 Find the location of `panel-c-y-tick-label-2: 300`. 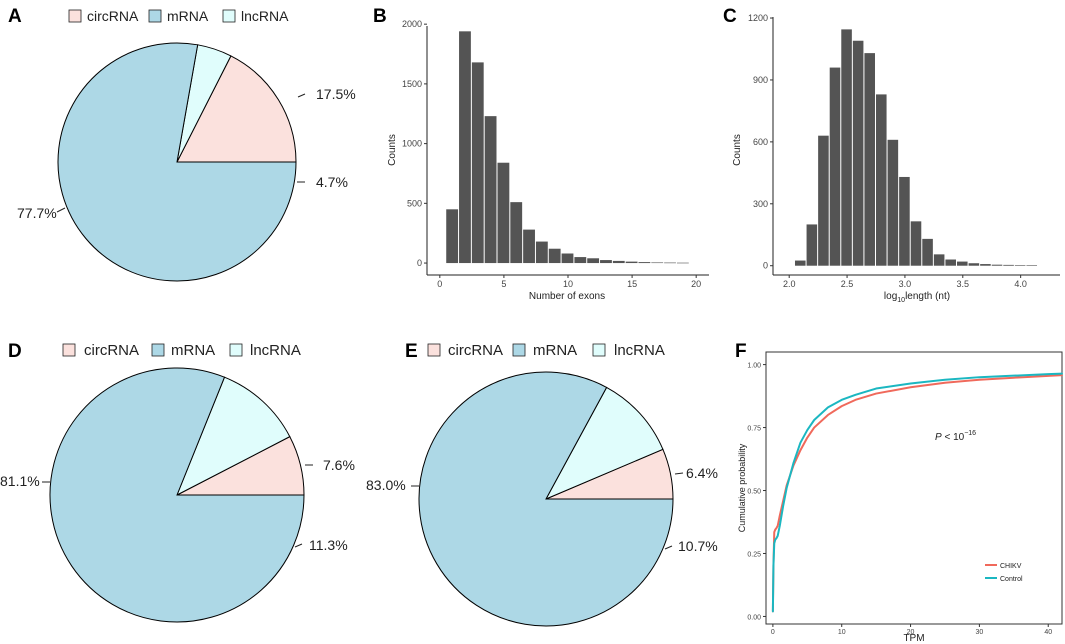

panel-c-y-tick-label-2: 300 is located at coordinates (760, 204).